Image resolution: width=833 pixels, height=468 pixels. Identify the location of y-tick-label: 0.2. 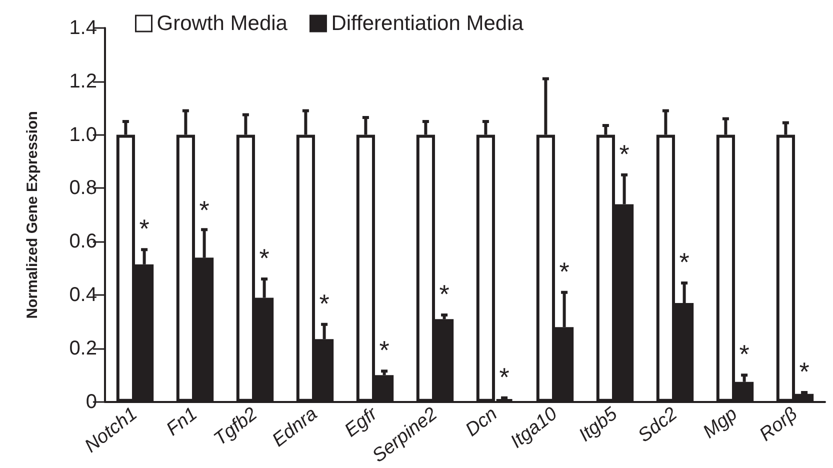
(83, 348).